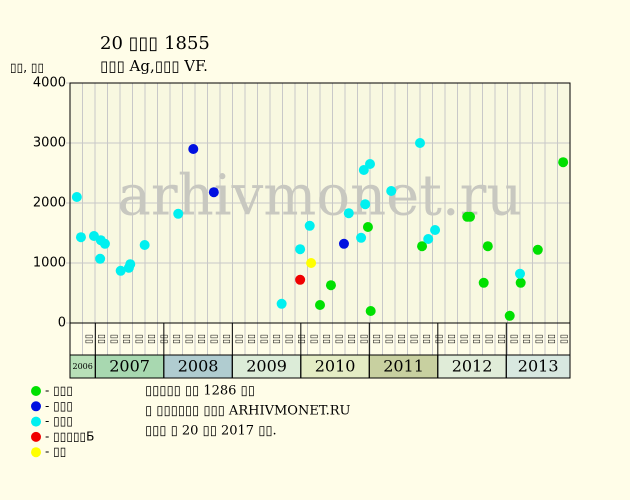 The width and height of the screenshot is (630, 500). I want to click on year-label: 2011, so click(403, 366).